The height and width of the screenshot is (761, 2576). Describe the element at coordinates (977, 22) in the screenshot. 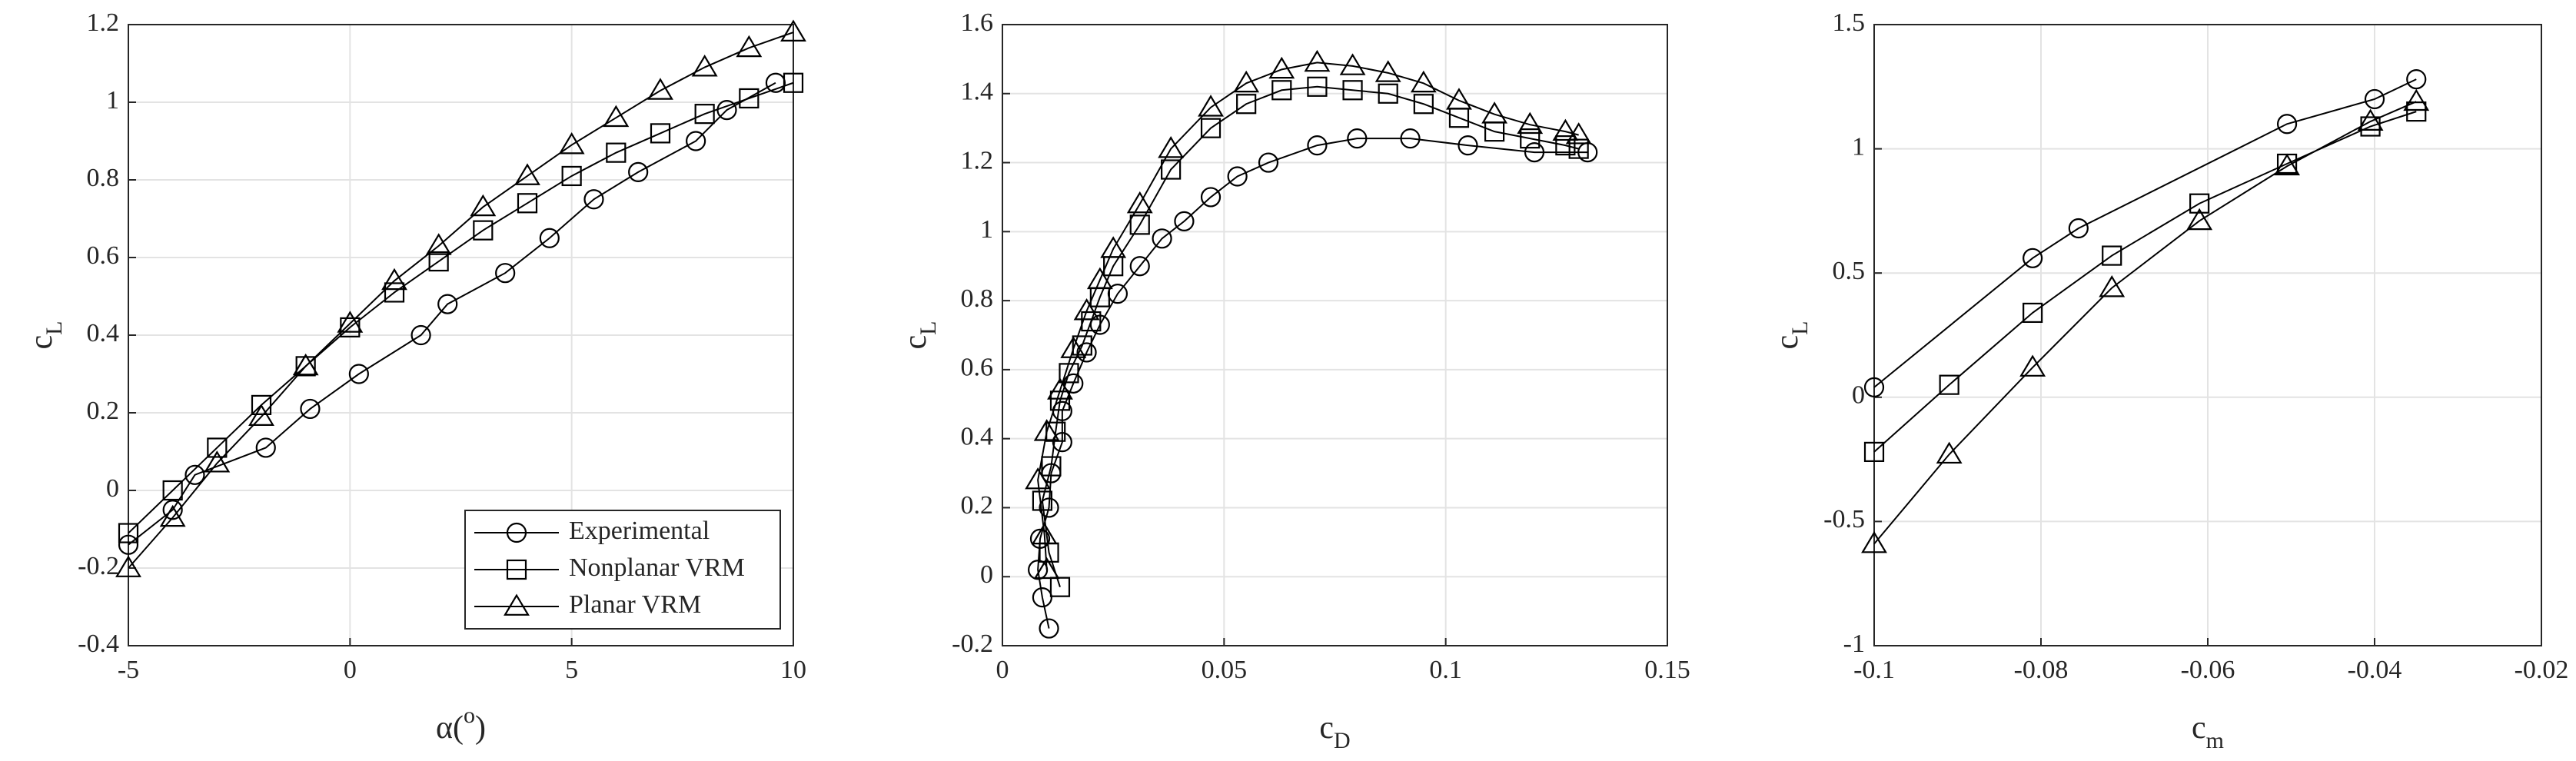

I see `y-tick-label: 1.6` at that location.